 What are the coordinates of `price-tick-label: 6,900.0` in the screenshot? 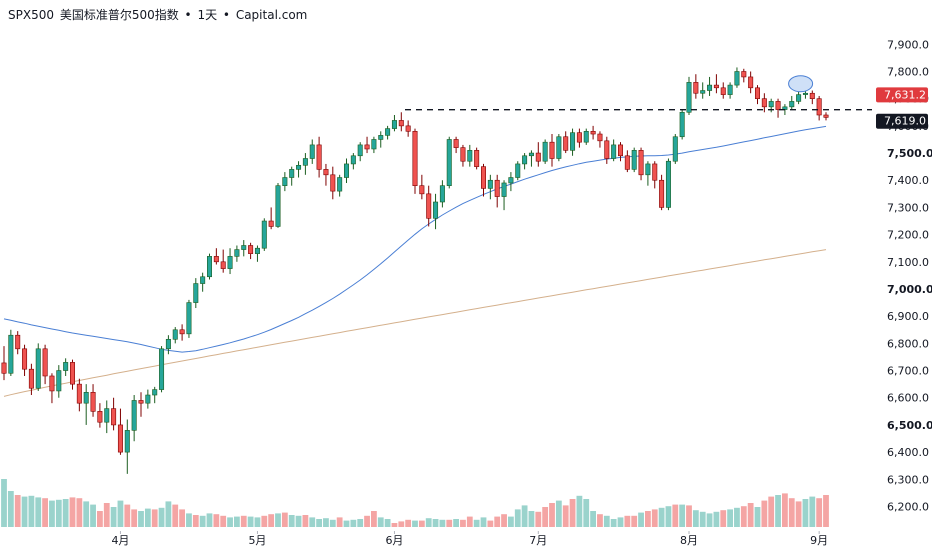 It's located at (908, 316).